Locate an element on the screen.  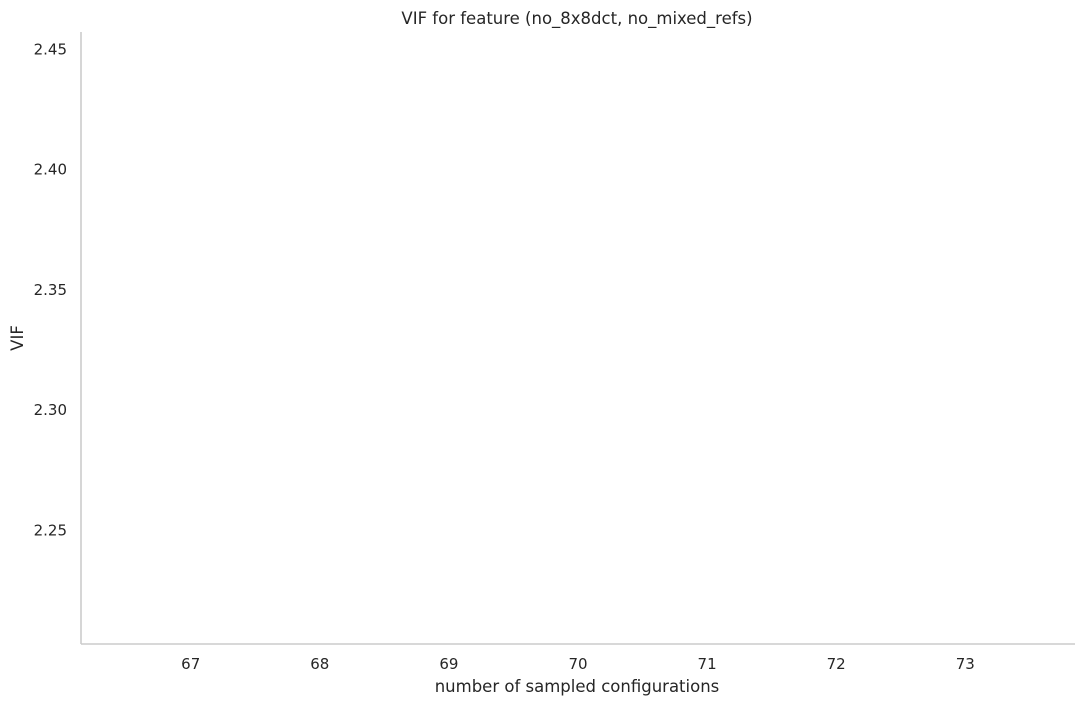
x-axis-label: number of sampled configurations is located at coordinates (577, 686).